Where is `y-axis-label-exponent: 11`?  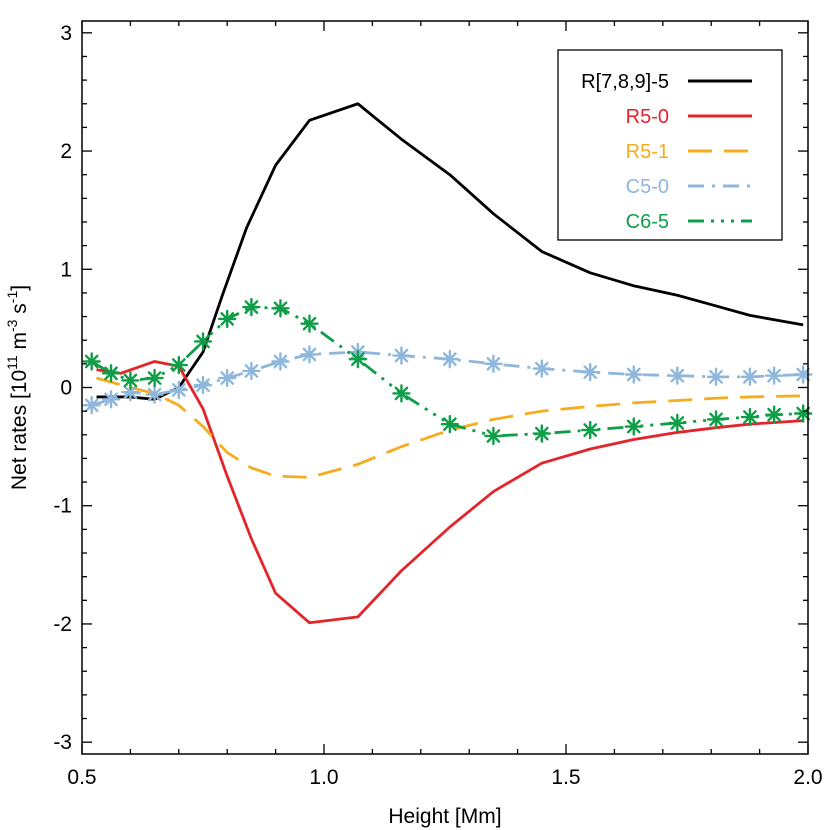 y-axis-label-exponent: 11 is located at coordinates (12, 362).